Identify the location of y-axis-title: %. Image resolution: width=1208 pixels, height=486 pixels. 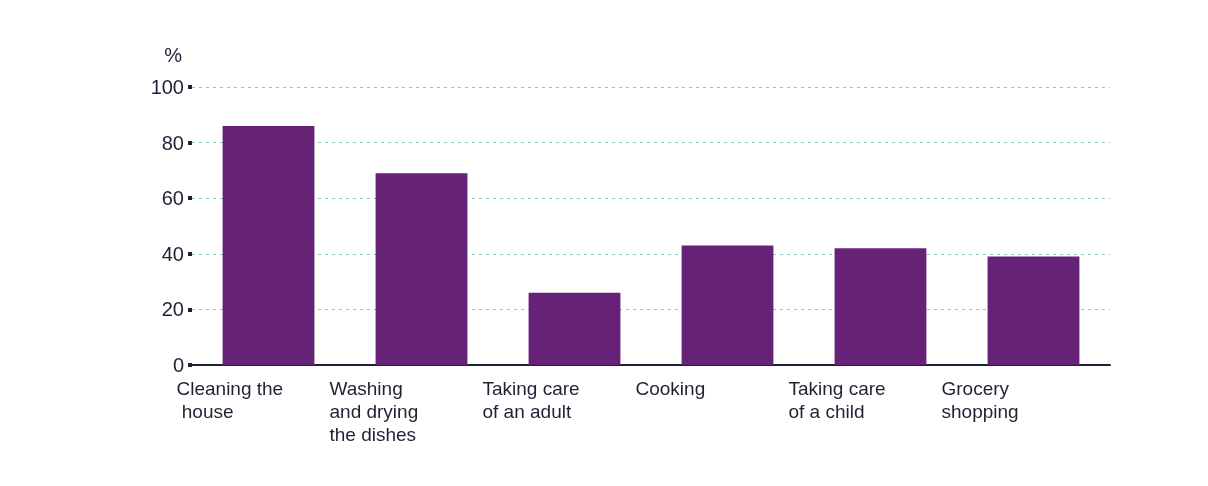
(173, 55).